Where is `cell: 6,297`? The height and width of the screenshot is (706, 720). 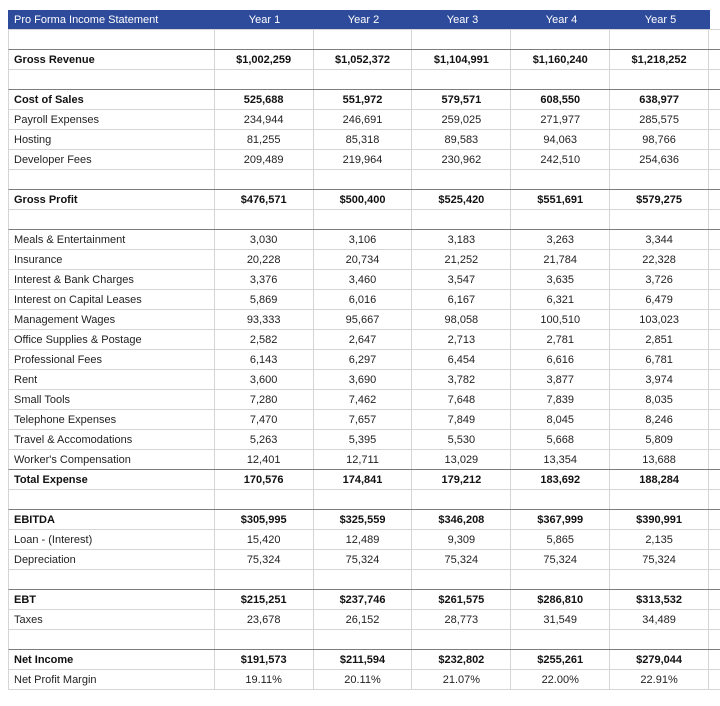 cell: 6,297 is located at coordinates (363, 359).